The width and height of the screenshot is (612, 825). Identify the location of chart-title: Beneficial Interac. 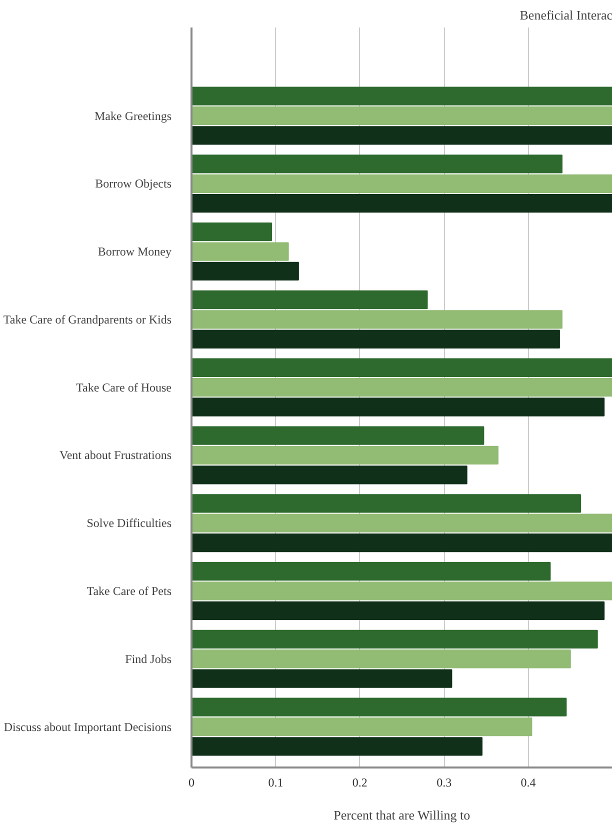
(566, 15).